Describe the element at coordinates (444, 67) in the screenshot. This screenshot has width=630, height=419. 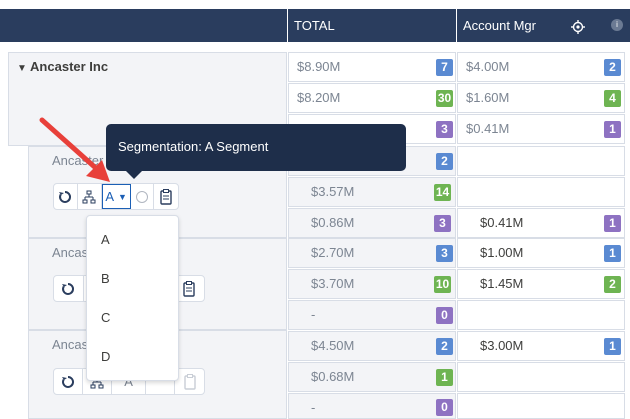
I see `count-badge: 7` at that location.